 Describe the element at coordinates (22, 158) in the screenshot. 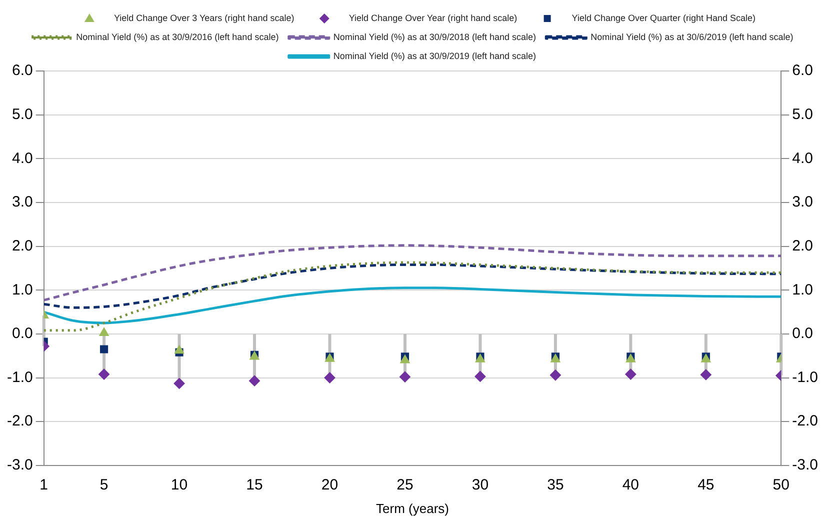

I see `y-tick-label: 4.0` at that location.